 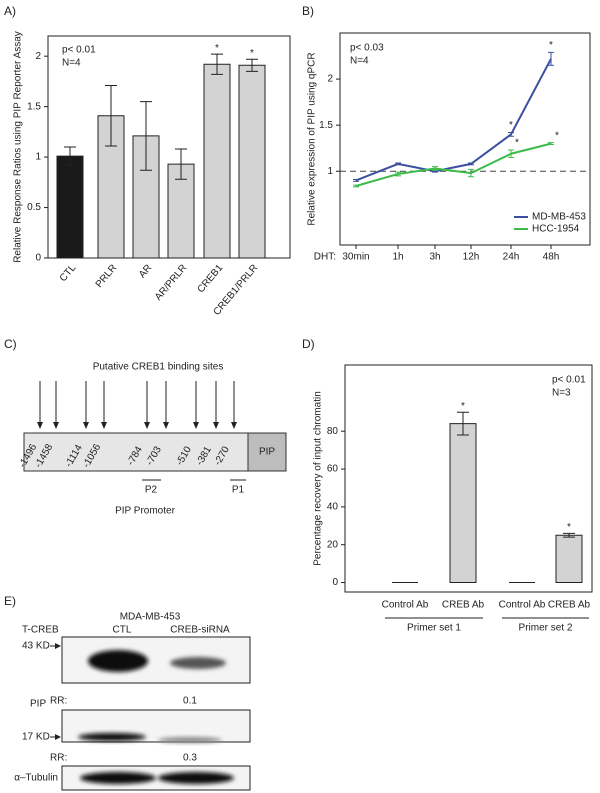 What do you see at coordinates (107, 277) in the screenshot?
I see `x-tick-label: PRLR` at bounding box center [107, 277].